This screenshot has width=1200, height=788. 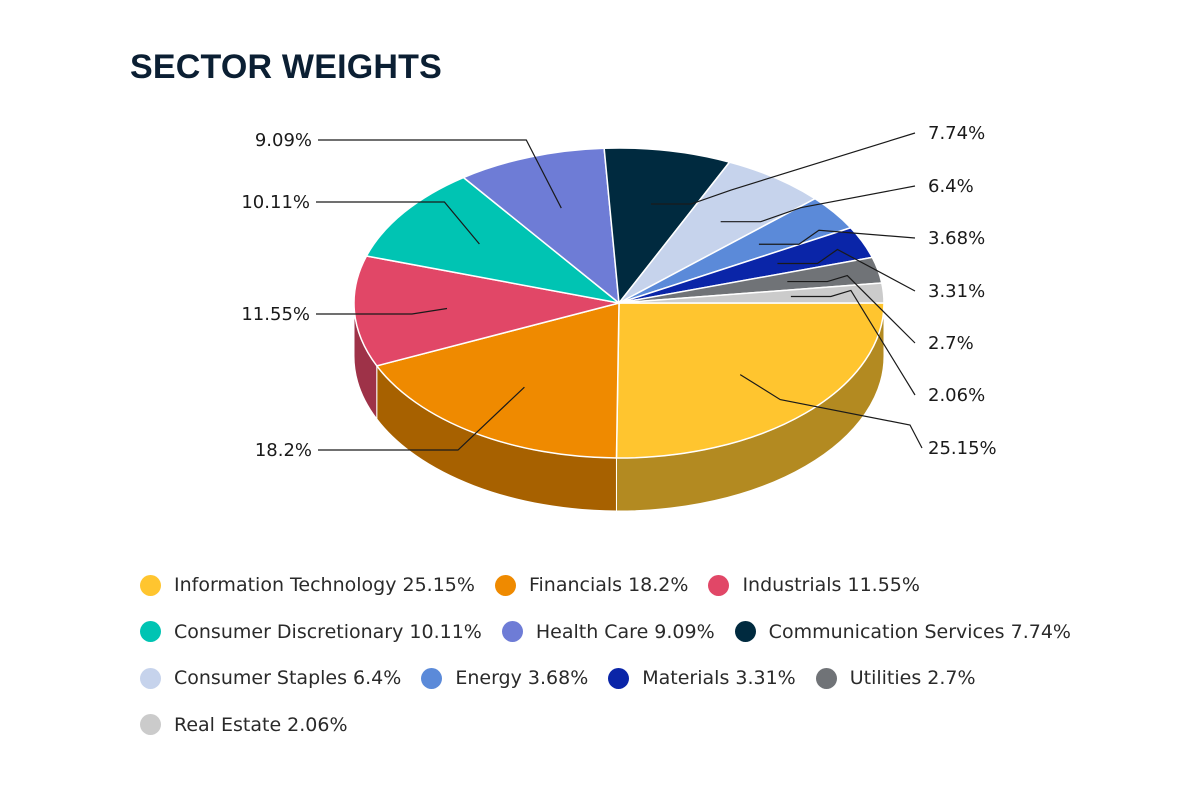 I want to click on legend-item: Information Technology 25.15%, so click(x=307, y=585).